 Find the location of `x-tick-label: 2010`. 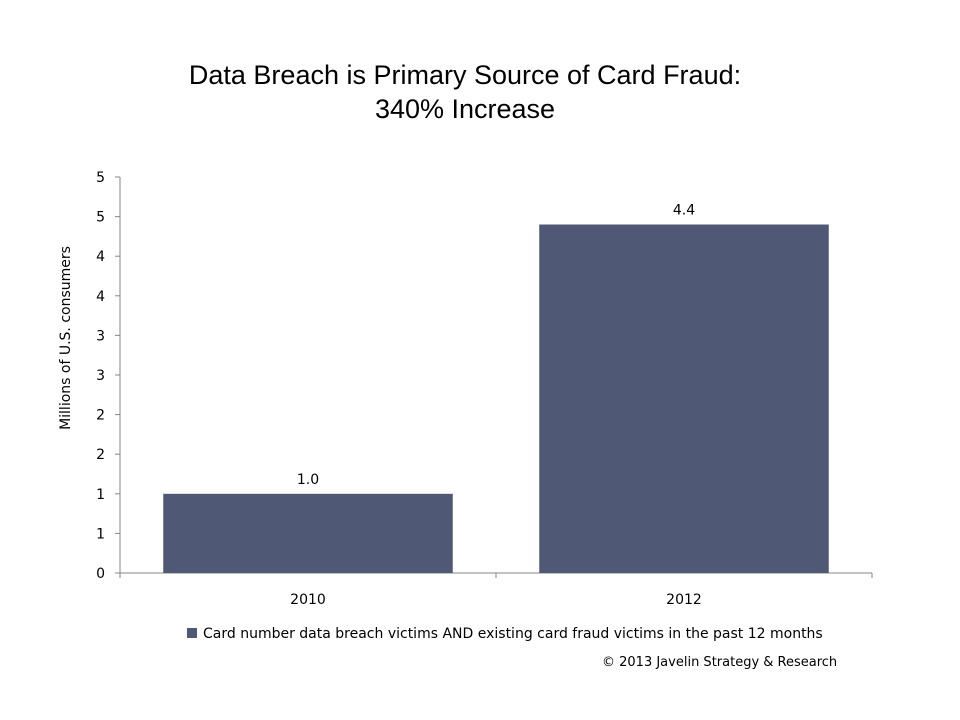

x-tick-label: 2010 is located at coordinates (308, 600).